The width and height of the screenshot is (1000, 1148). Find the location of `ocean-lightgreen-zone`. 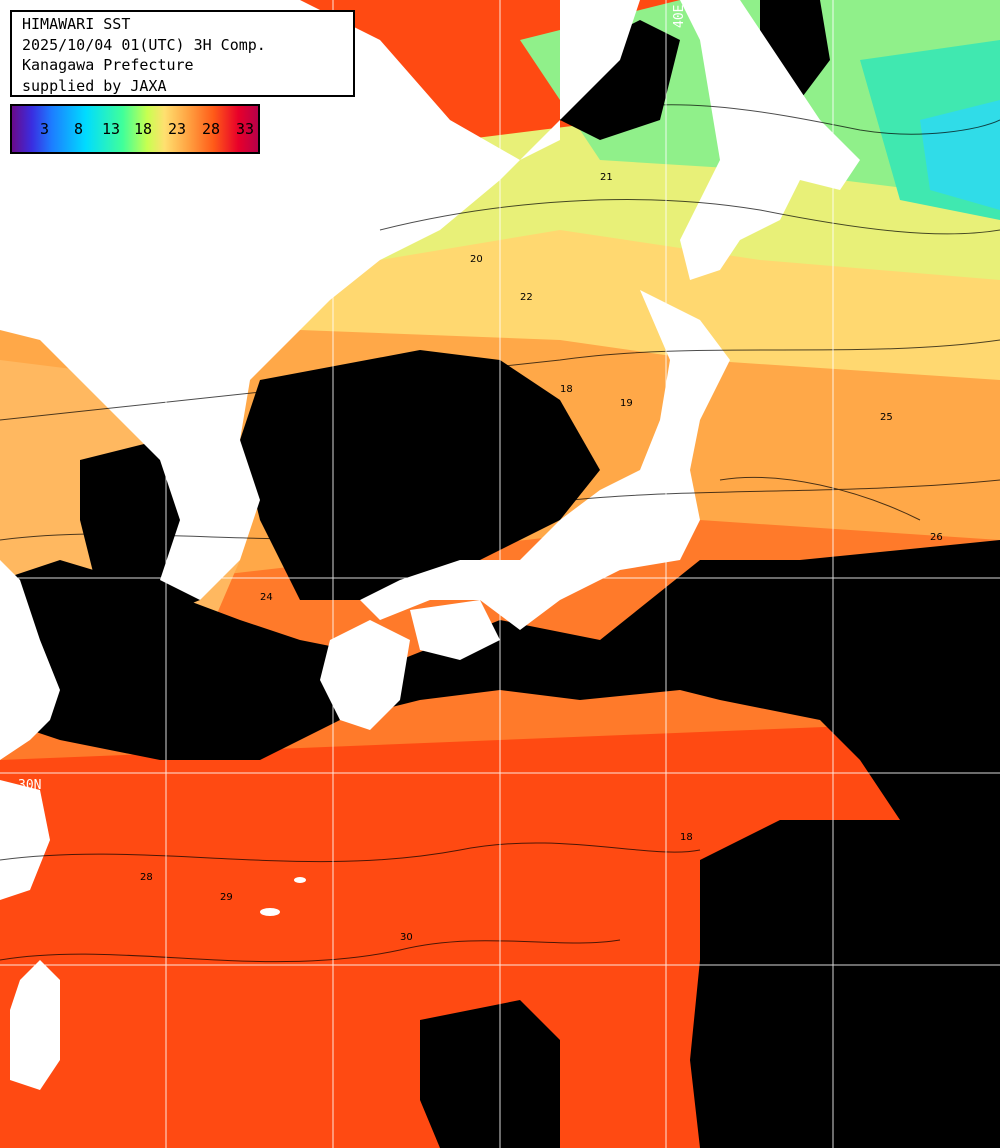

ocean-lightgreen-zone is located at coordinates (690, 200).